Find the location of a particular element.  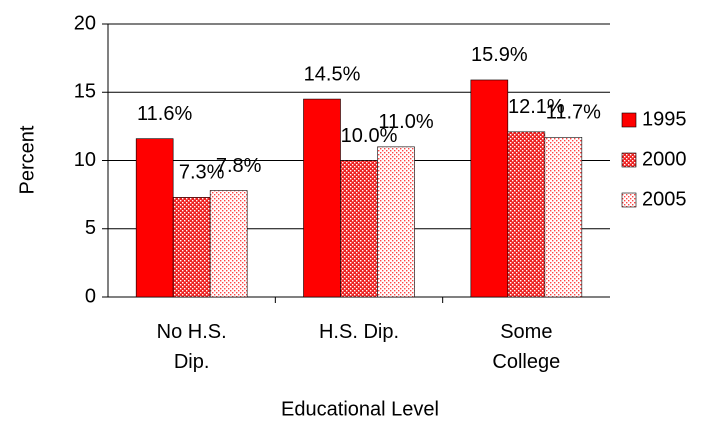

data-label: 12.1% is located at coordinates (536, 107).